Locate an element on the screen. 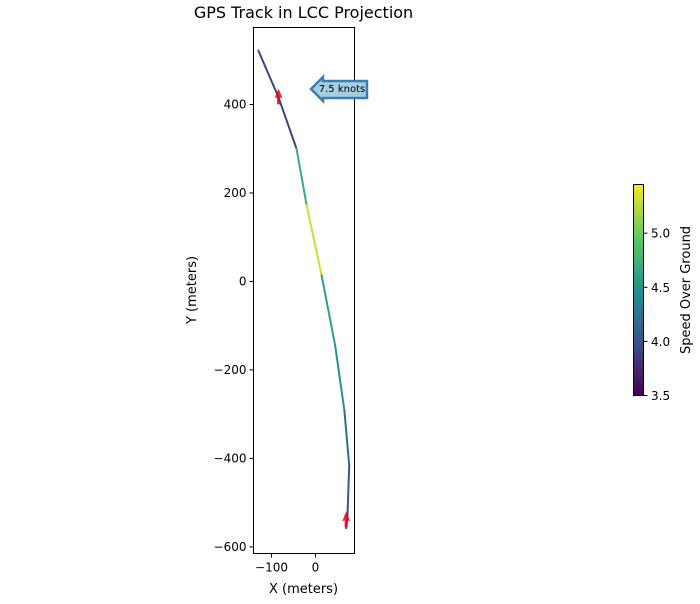 Image resolution: width=700 pixels, height=604 pixels. annotation-text: 7.5 knots is located at coordinates (342, 89).